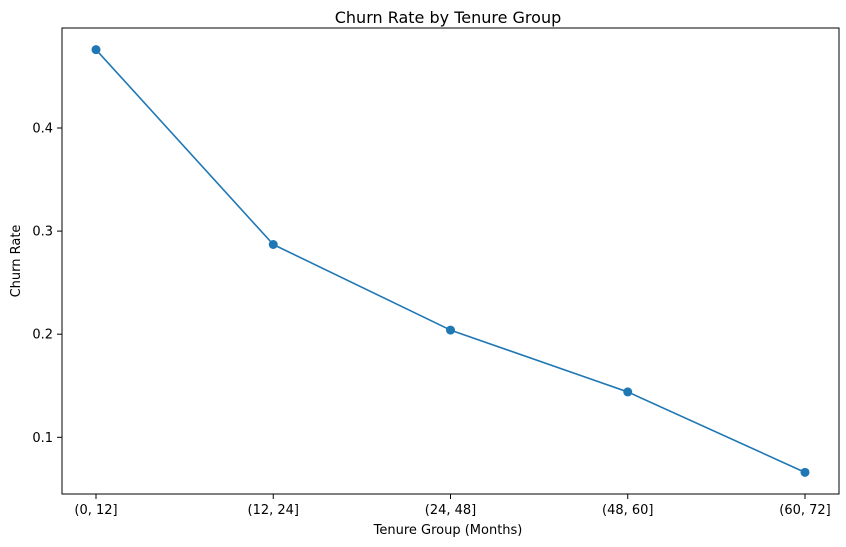  I want to click on chart-title: Churn Rate by Tenure Group, so click(448, 17).